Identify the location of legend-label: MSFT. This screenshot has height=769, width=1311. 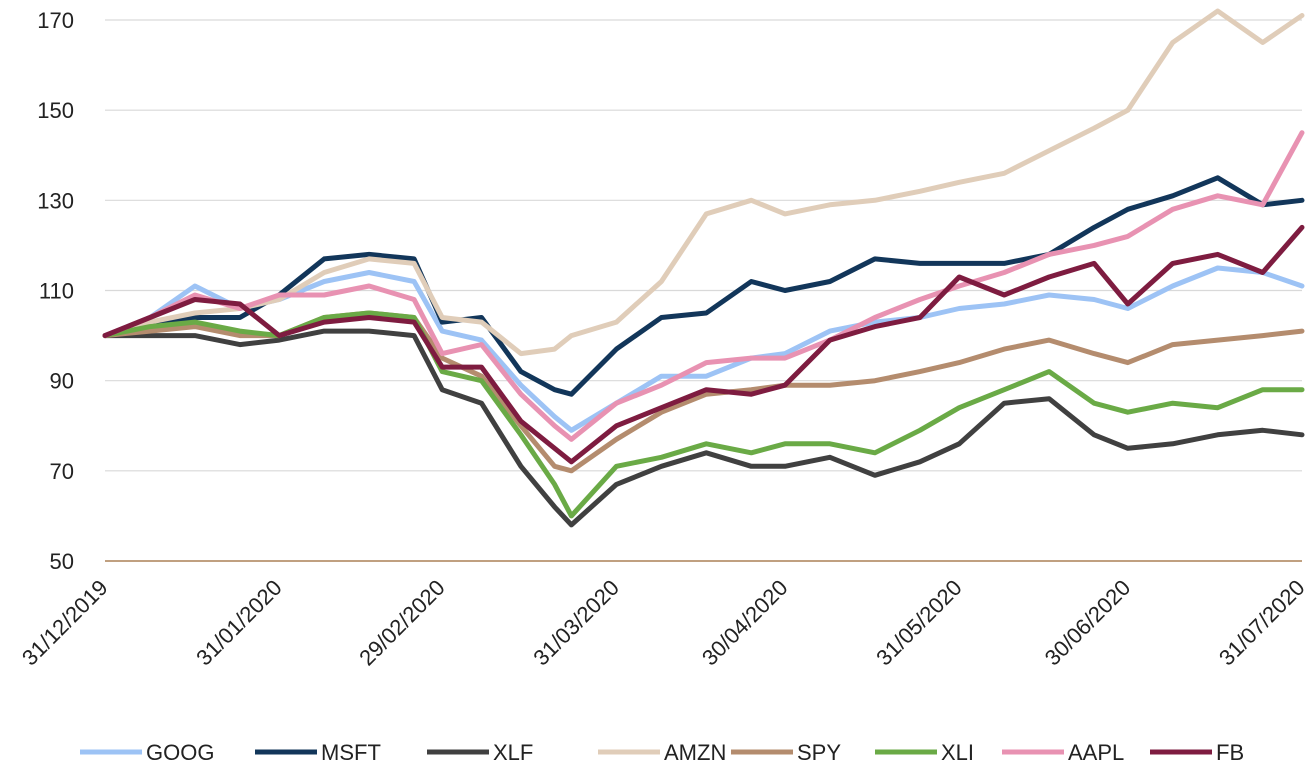
(351, 752).